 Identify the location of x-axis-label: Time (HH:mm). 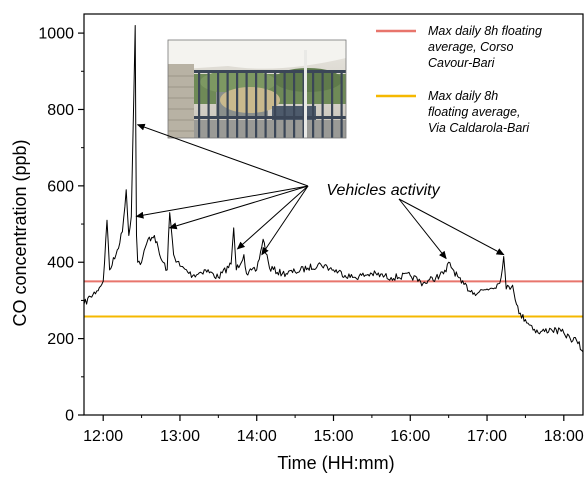
(335, 463).